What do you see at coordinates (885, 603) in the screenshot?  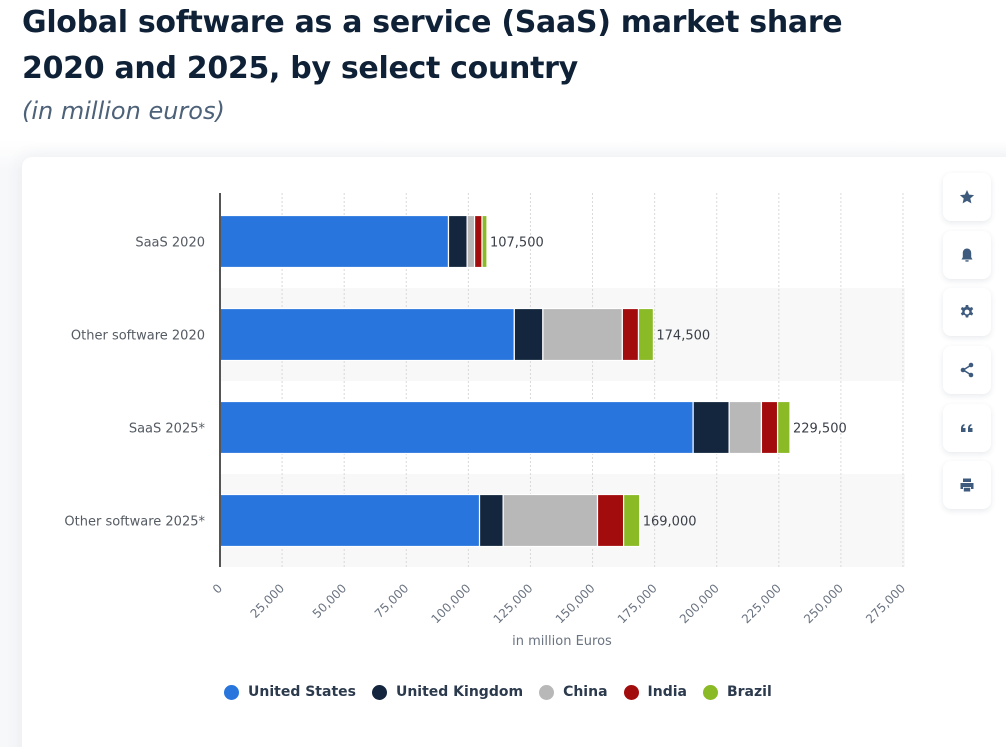 I see `x-axis-tick-label: 275,000` at bounding box center [885, 603].